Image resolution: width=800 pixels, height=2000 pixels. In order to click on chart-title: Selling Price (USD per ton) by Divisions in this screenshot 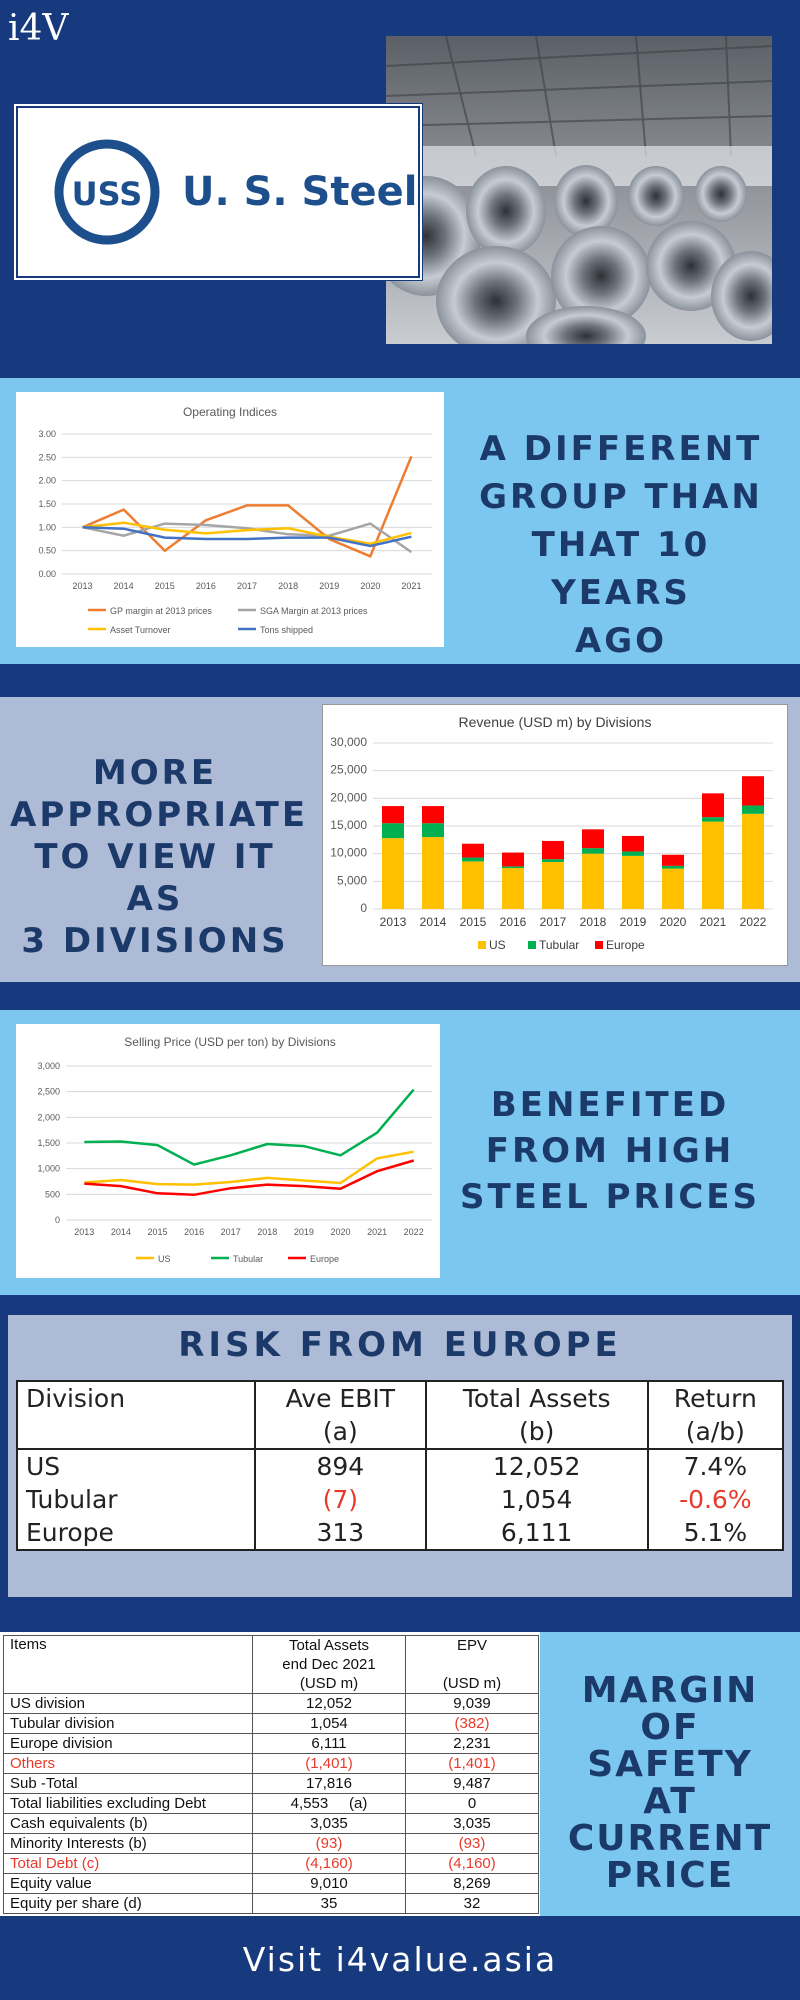, I will do `click(229, 1042)`.